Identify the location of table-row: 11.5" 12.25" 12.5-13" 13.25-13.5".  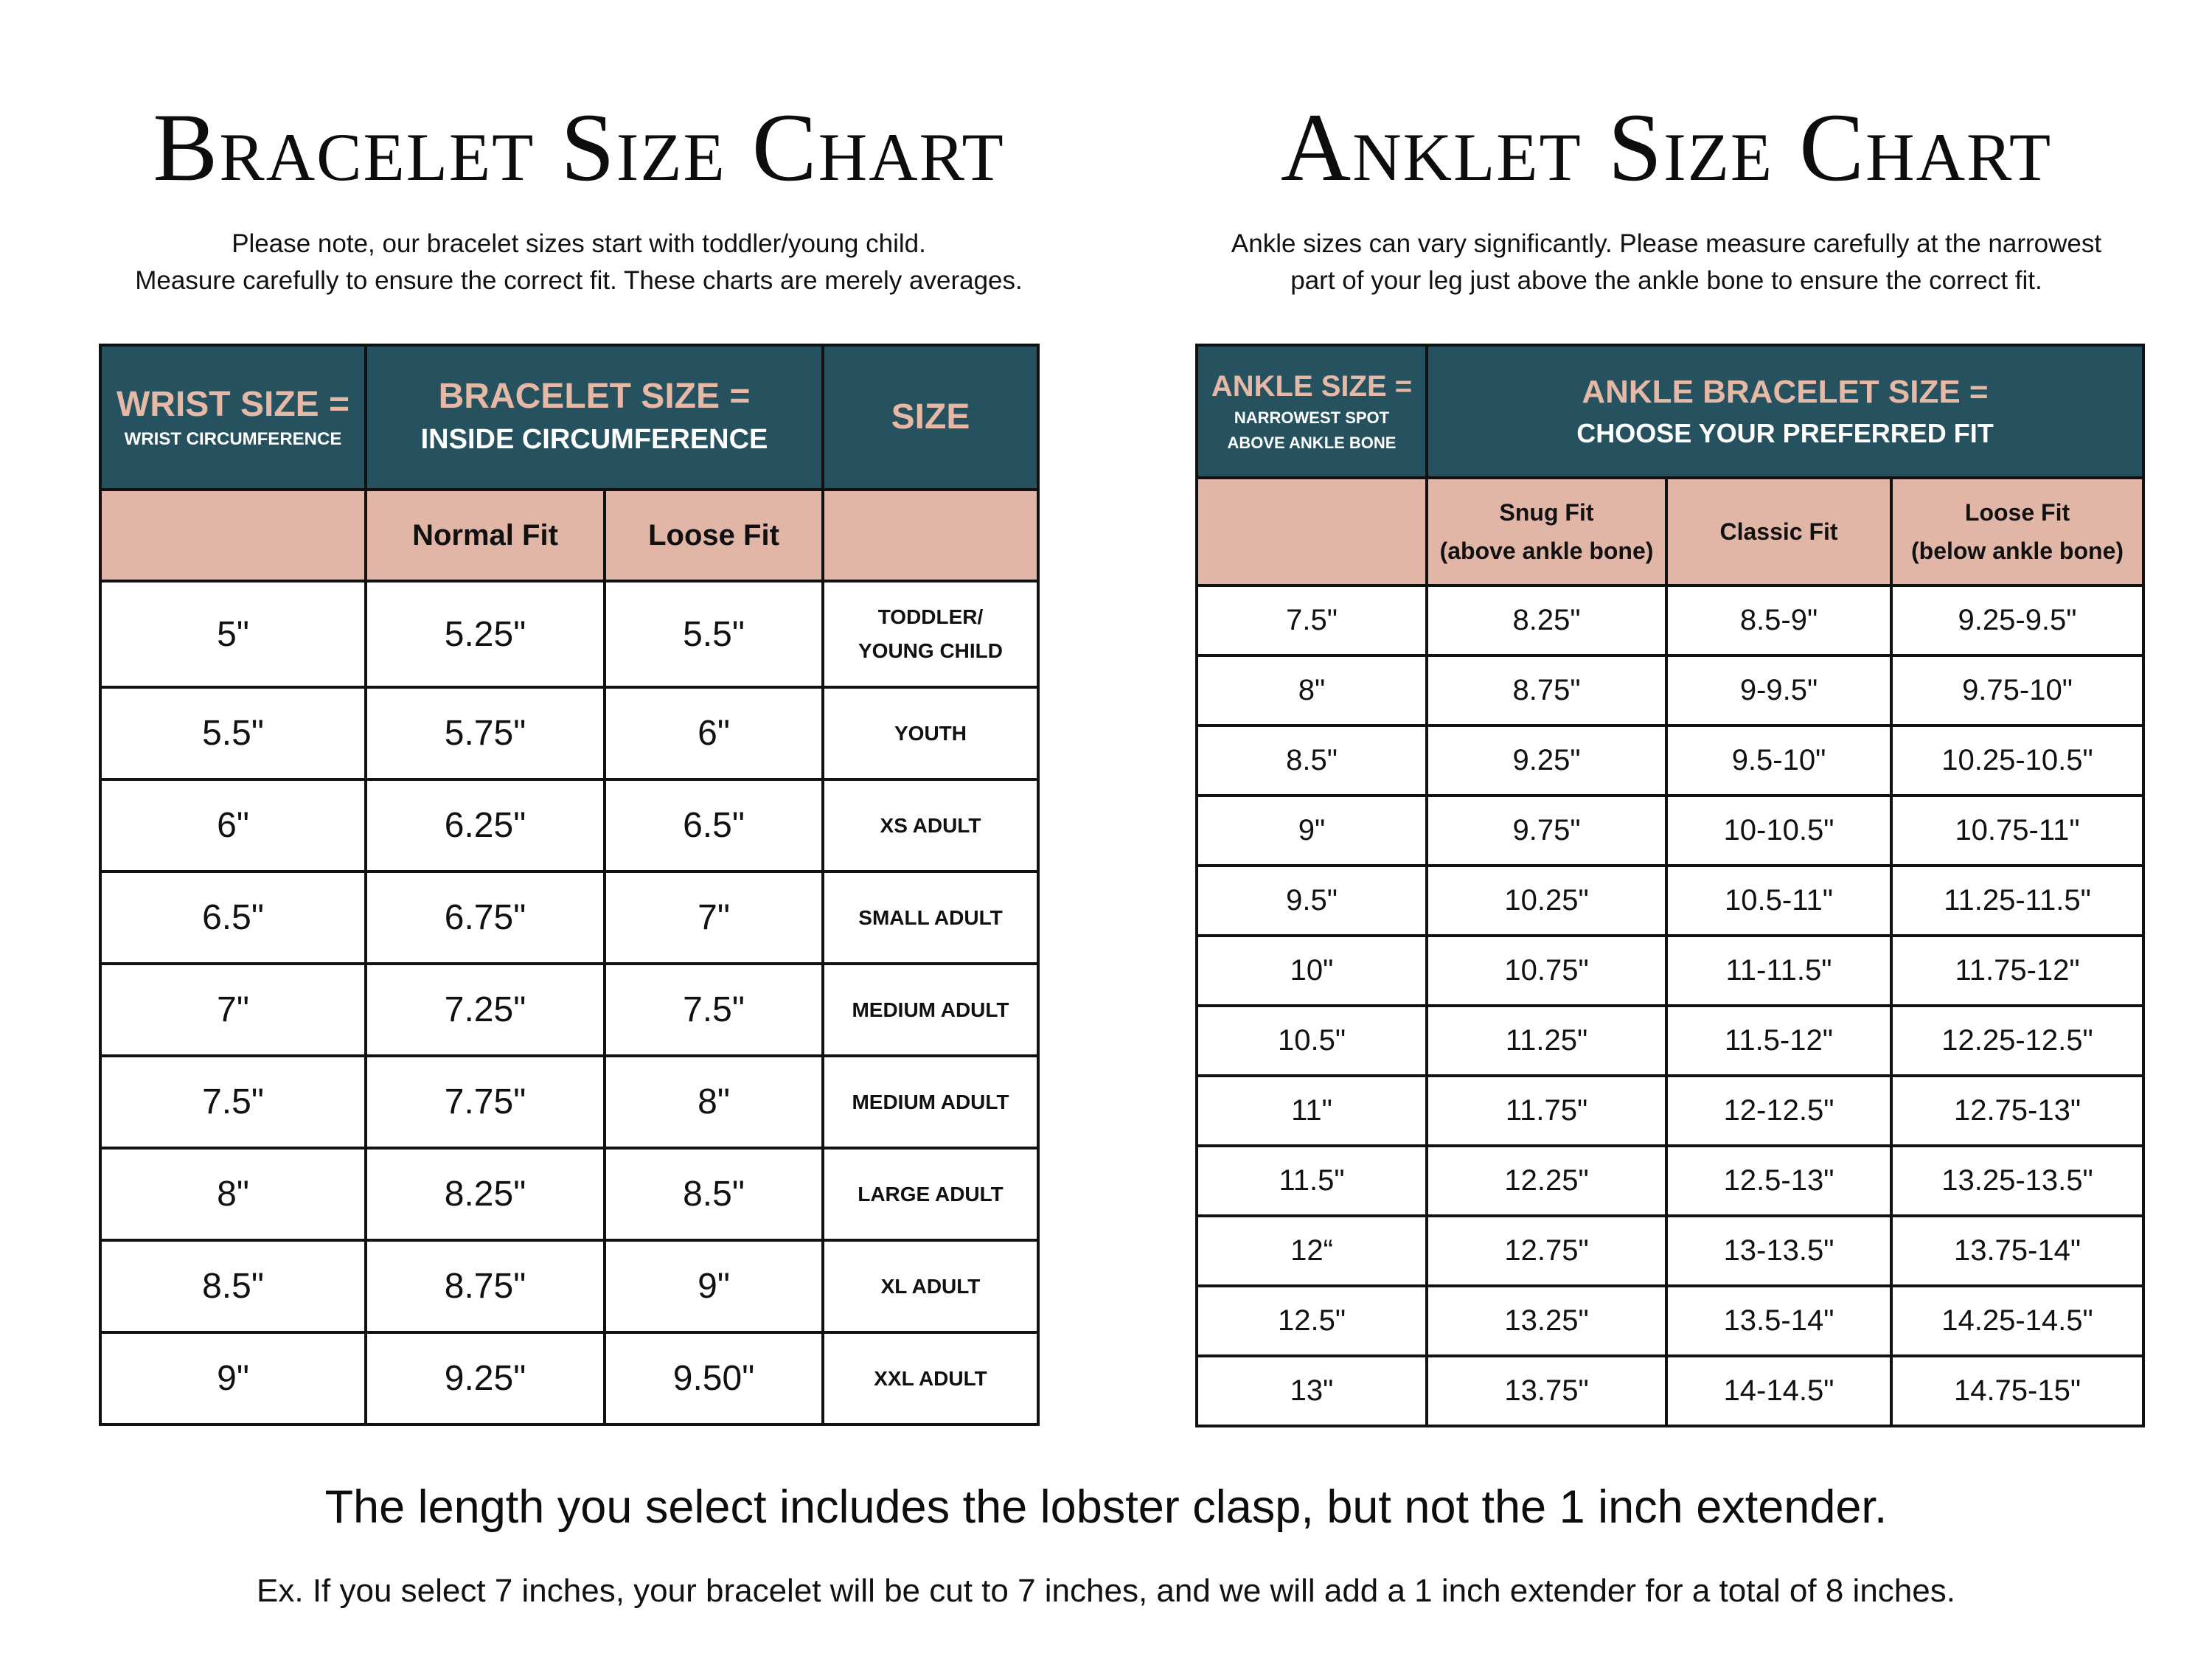
(1670, 1180).